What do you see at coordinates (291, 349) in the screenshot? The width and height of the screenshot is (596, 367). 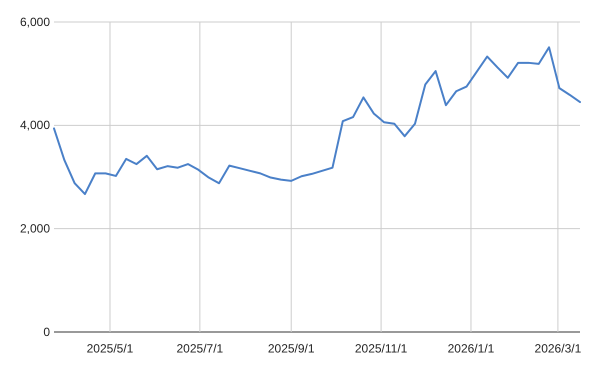 I see `x-tick-label: 2025/9/1` at bounding box center [291, 349].